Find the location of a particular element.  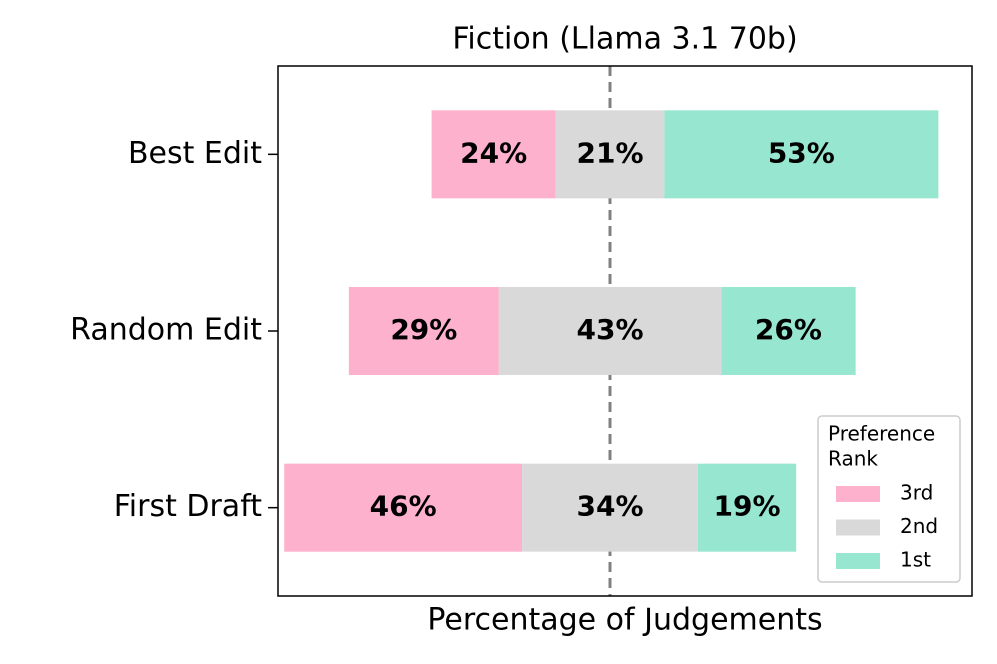

legend-box is located at coordinates (889, 499).